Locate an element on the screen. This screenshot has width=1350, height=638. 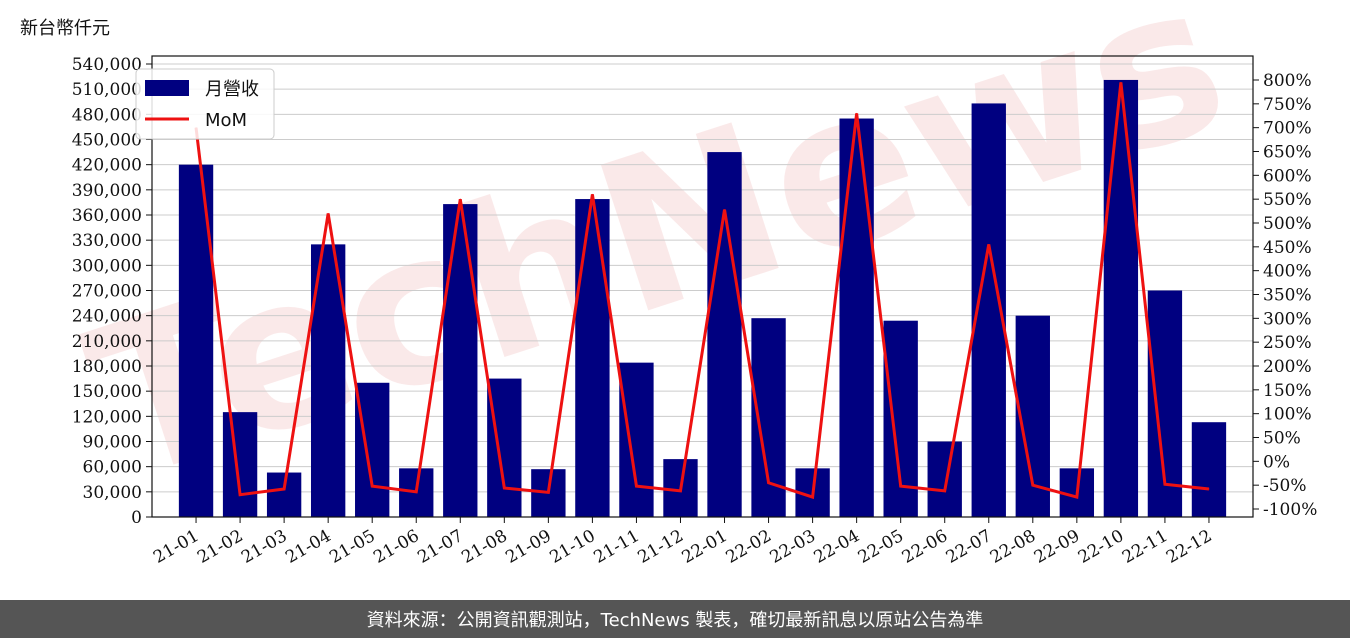
x-tick-label: 22-04 is located at coordinates (837, 547).